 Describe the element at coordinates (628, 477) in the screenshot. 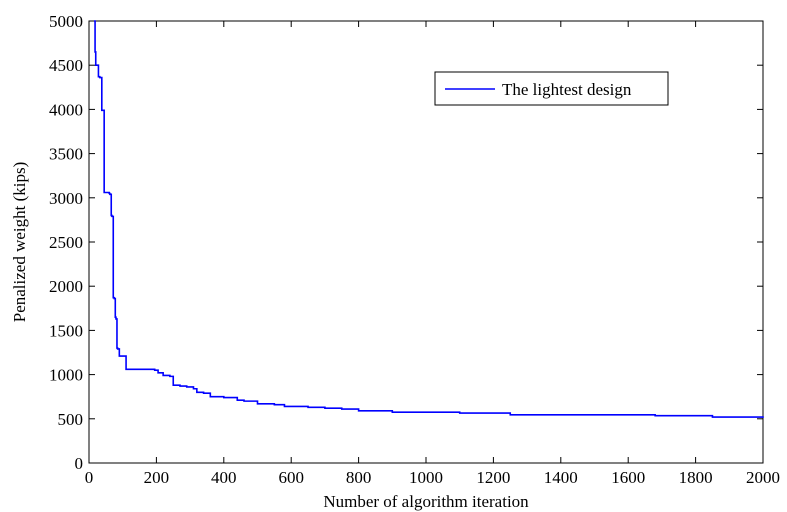

I see `x-tick-label: 1600` at that location.